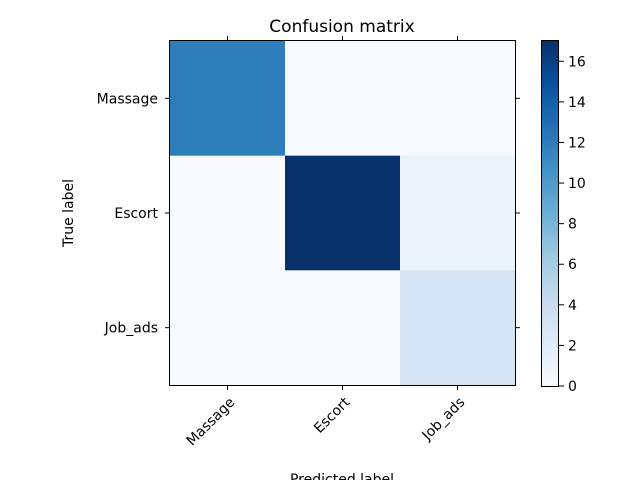 The height and width of the screenshot is (480, 640). Describe the element at coordinates (341, 27) in the screenshot. I see `chart-title: Confusion matrix` at that location.